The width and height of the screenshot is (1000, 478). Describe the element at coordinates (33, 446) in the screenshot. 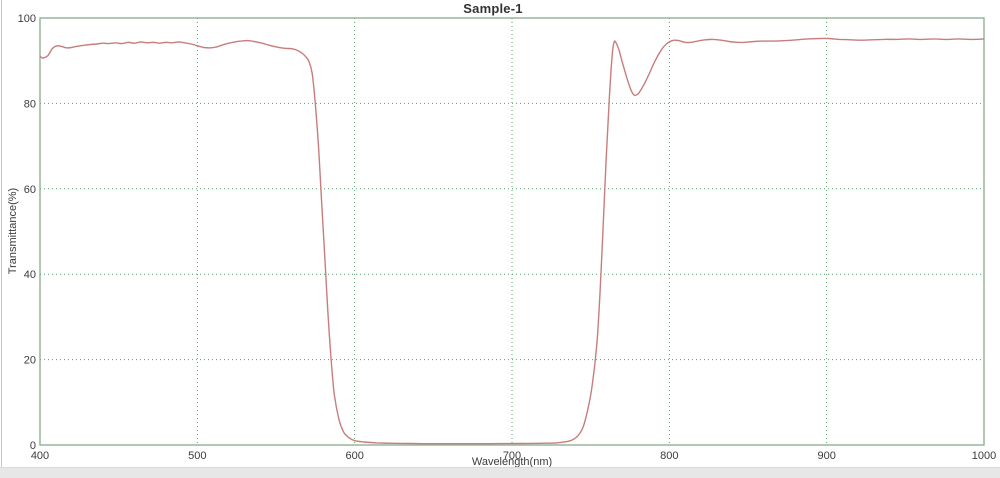

I see `y-tick-label: 0` at that location.